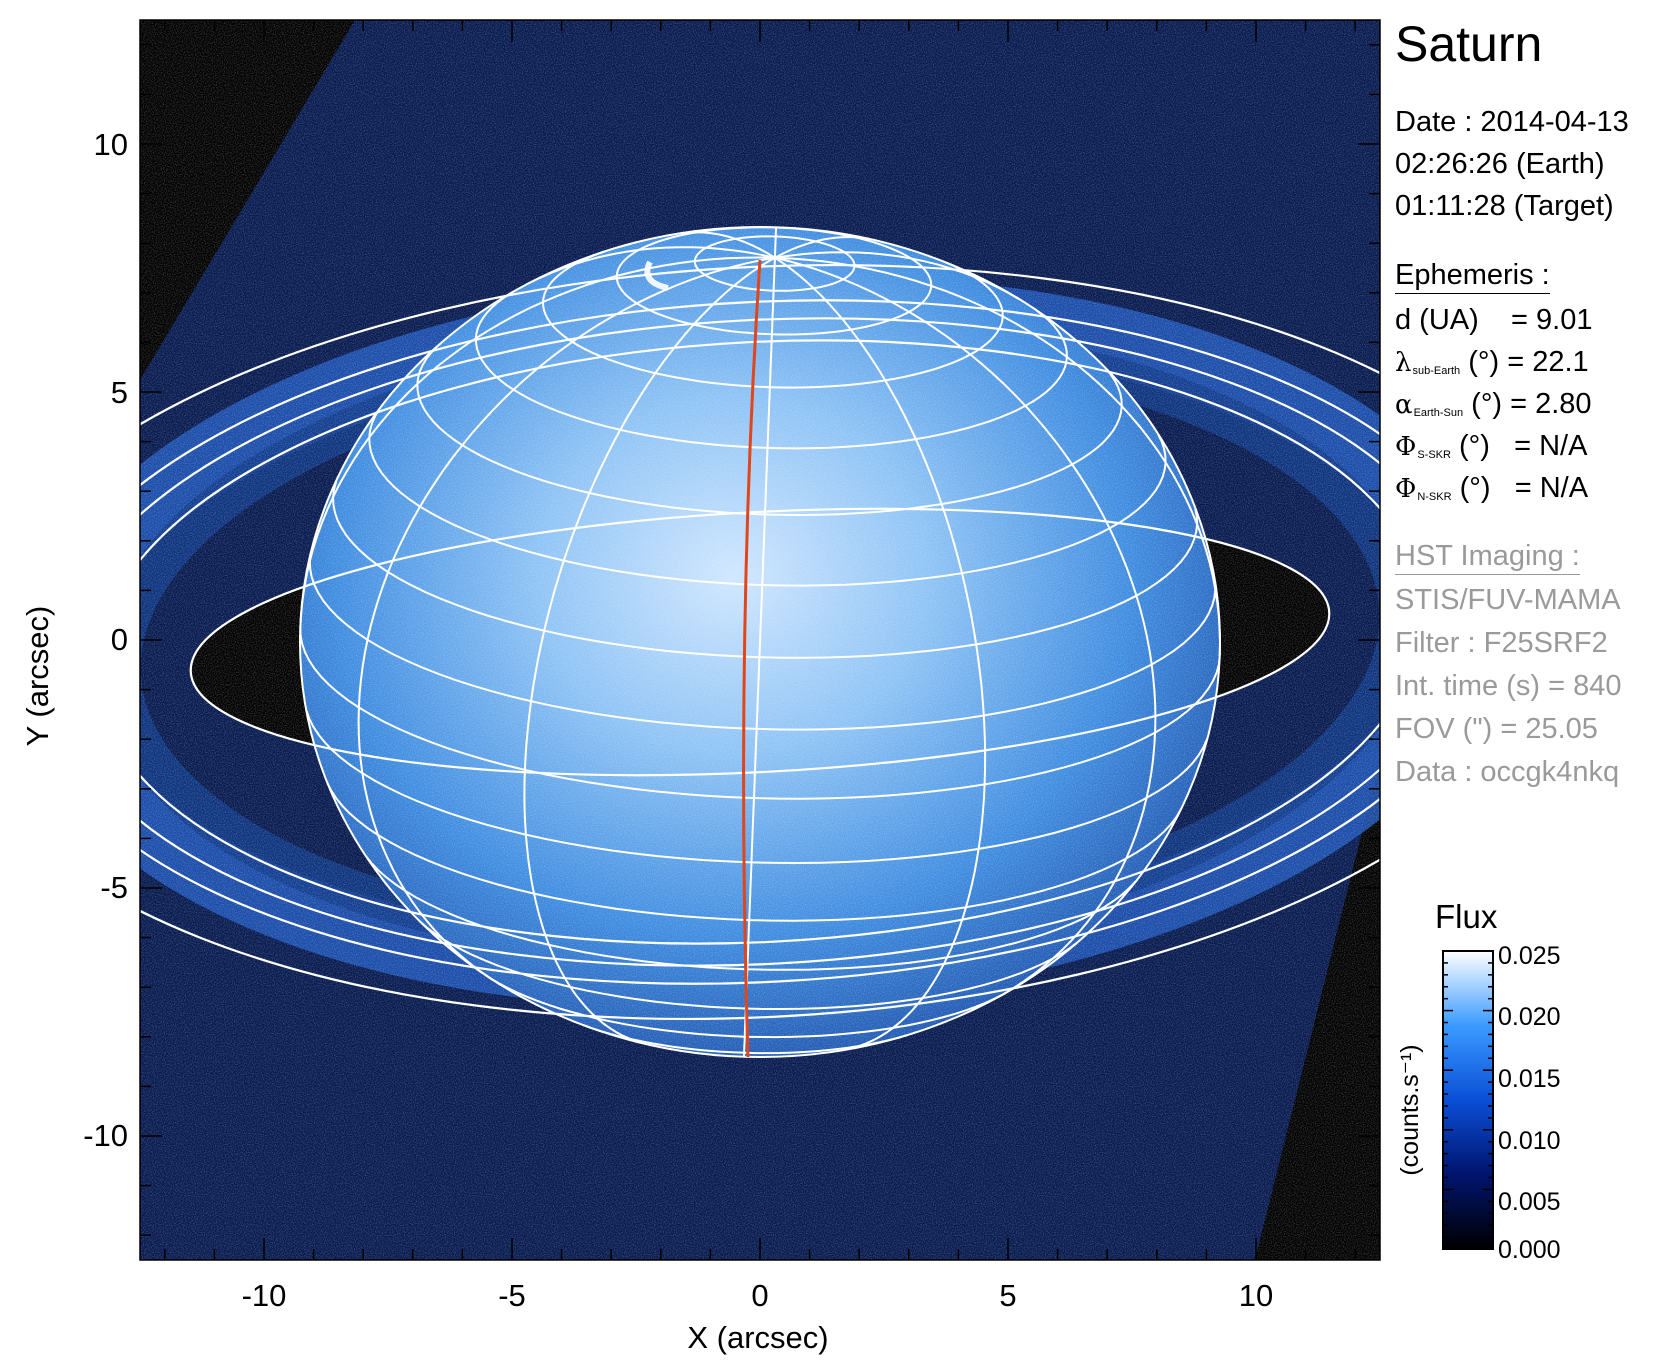 This screenshot has height=1367, width=1676. What do you see at coordinates (1496, 729) in the screenshot?
I see `hst-fov: FOV (") = 25.05` at bounding box center [1496, 729].